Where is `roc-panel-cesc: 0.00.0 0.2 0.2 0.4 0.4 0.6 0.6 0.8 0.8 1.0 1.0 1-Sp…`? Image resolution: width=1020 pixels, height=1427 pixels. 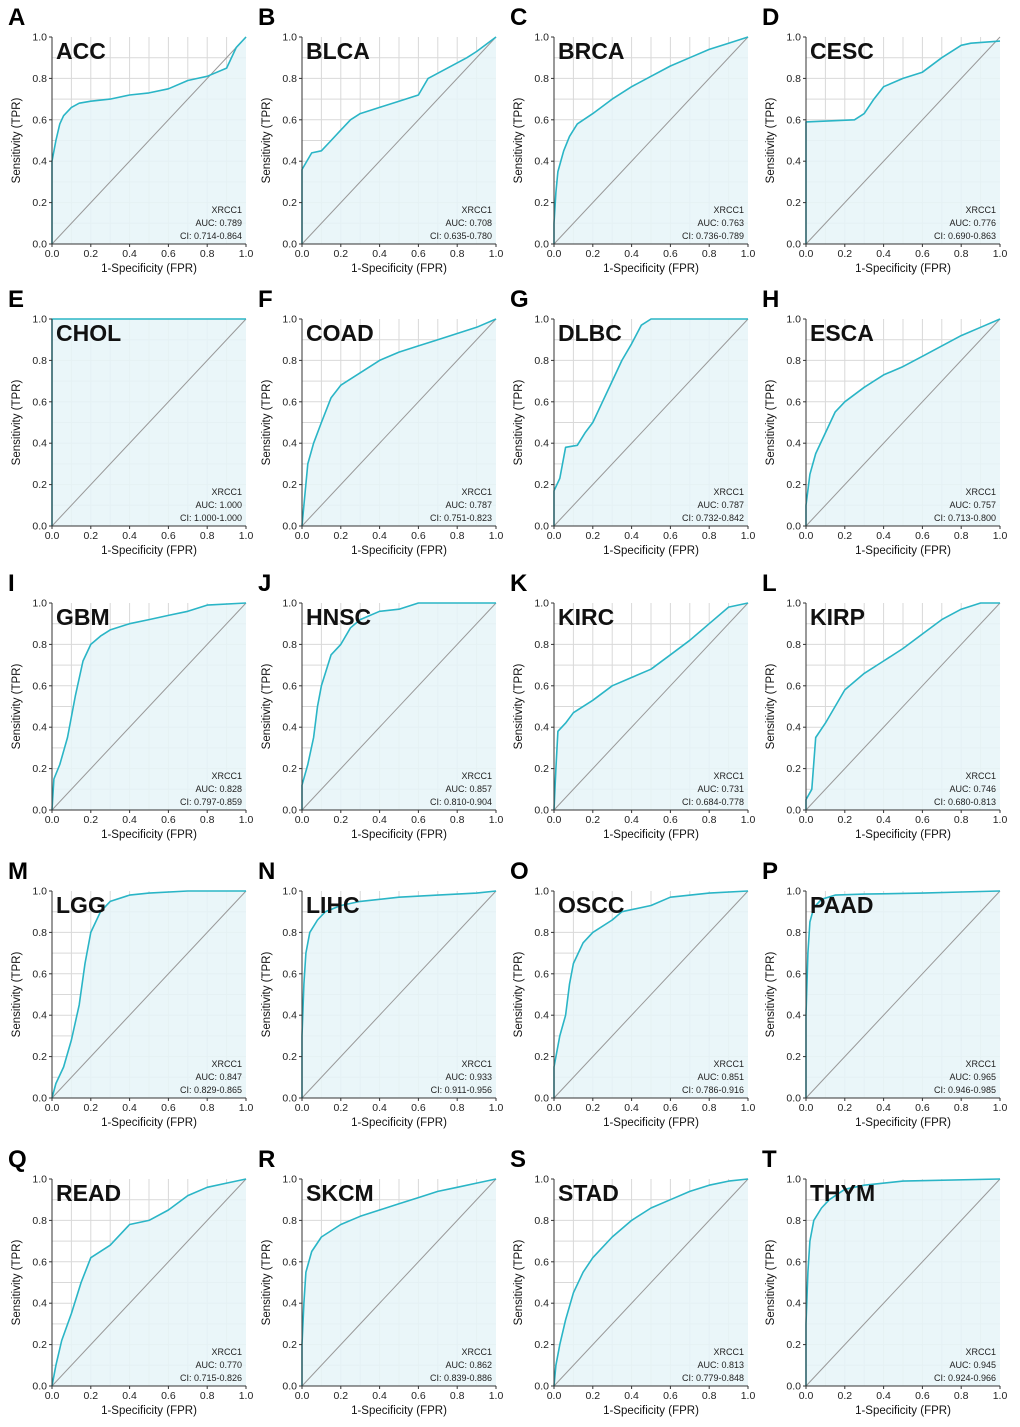 roc-panel-cesc: 0.00.0 0.2 0.2 0.4 0.4 0.6 0.6 0.8 0.8 1.0 1.0 1-Sp… is located at coordinates (884, 139).